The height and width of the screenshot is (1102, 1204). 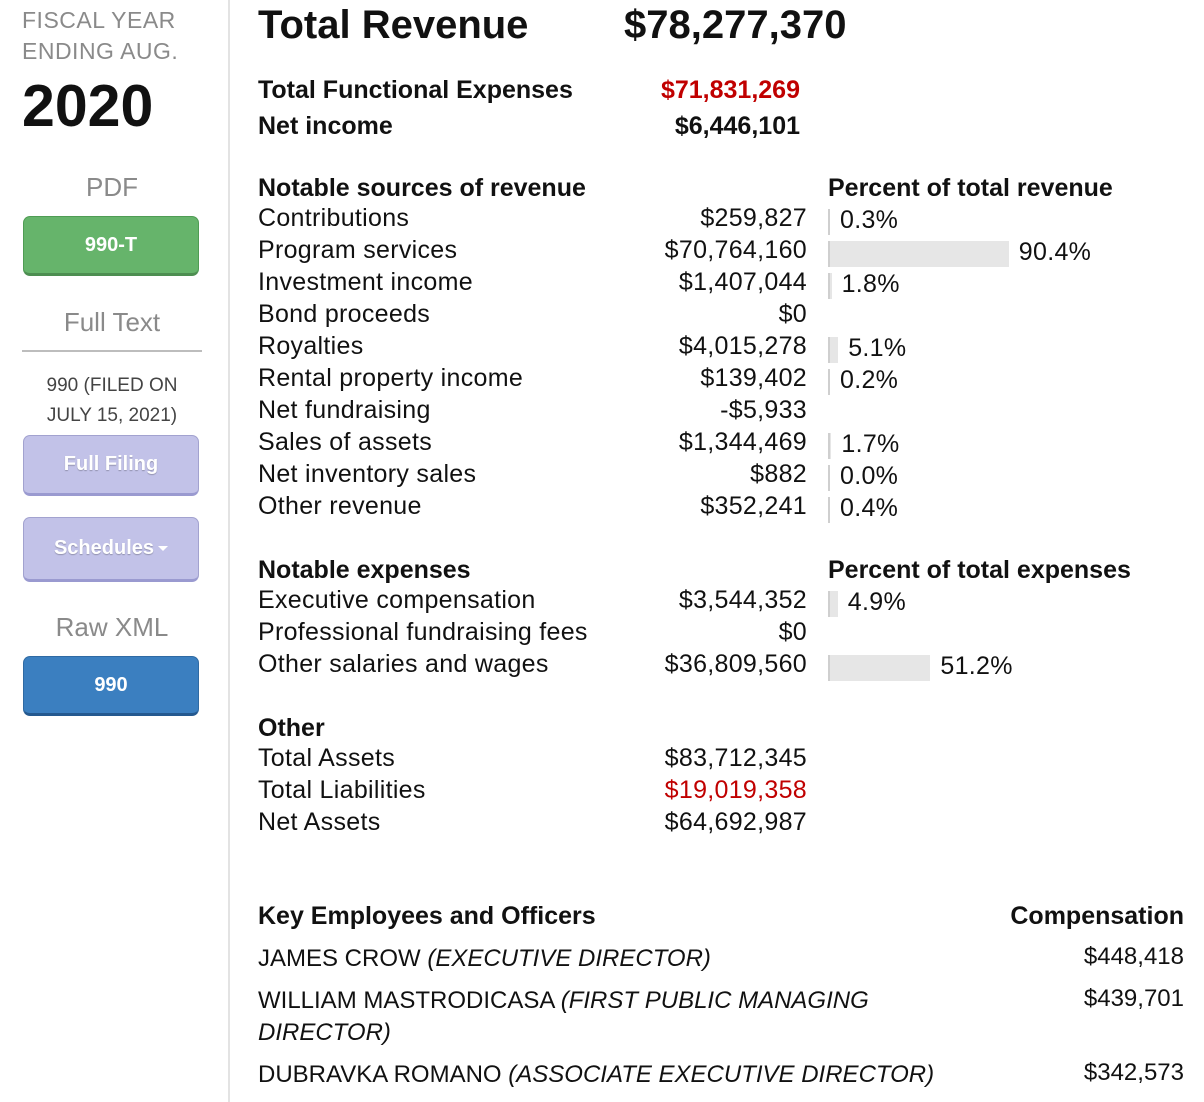 What do you see at coordinates (870, 444) in the screenshot?
I see `revenue-percent-value: 1.7%` at bounding box center [870, 444].